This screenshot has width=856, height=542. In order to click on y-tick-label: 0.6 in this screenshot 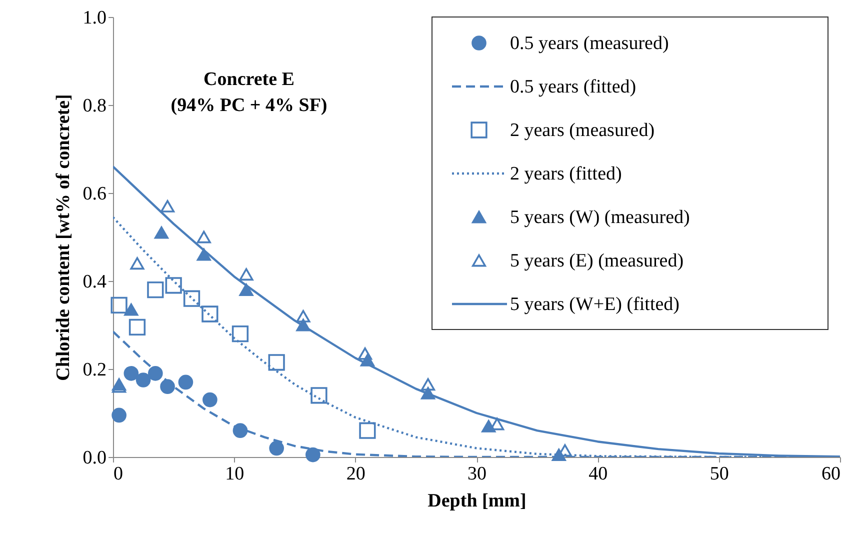, I will do `click(94, 194)`.